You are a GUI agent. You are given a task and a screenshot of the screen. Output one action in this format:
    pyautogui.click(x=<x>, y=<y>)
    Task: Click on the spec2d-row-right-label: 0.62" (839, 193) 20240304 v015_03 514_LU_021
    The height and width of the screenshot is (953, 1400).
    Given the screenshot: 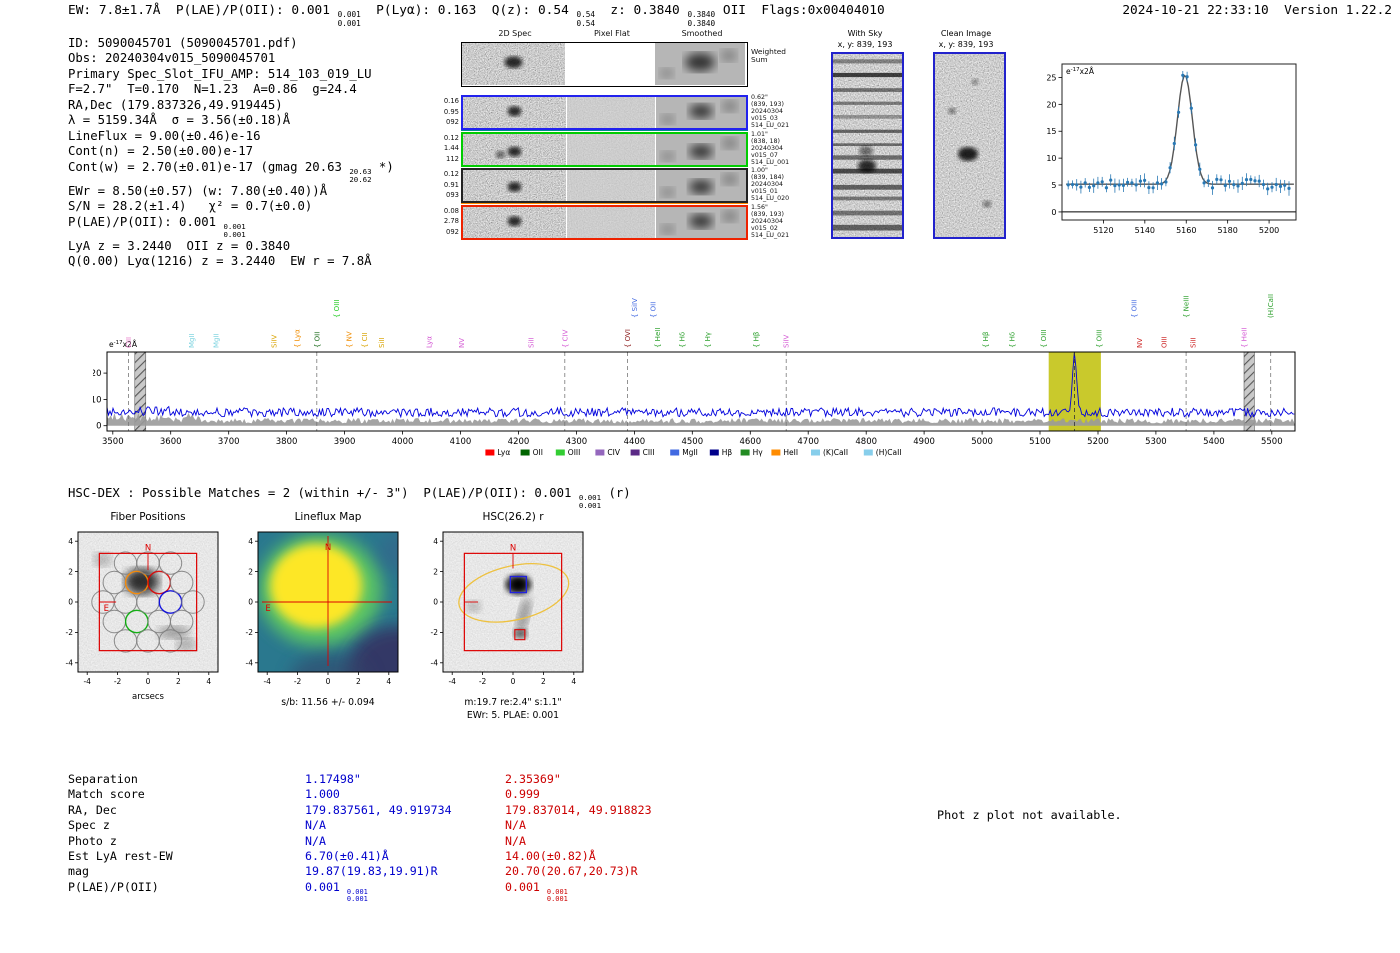 What is the action you would take?
    pyautogui.click(x=770, y=111)
    